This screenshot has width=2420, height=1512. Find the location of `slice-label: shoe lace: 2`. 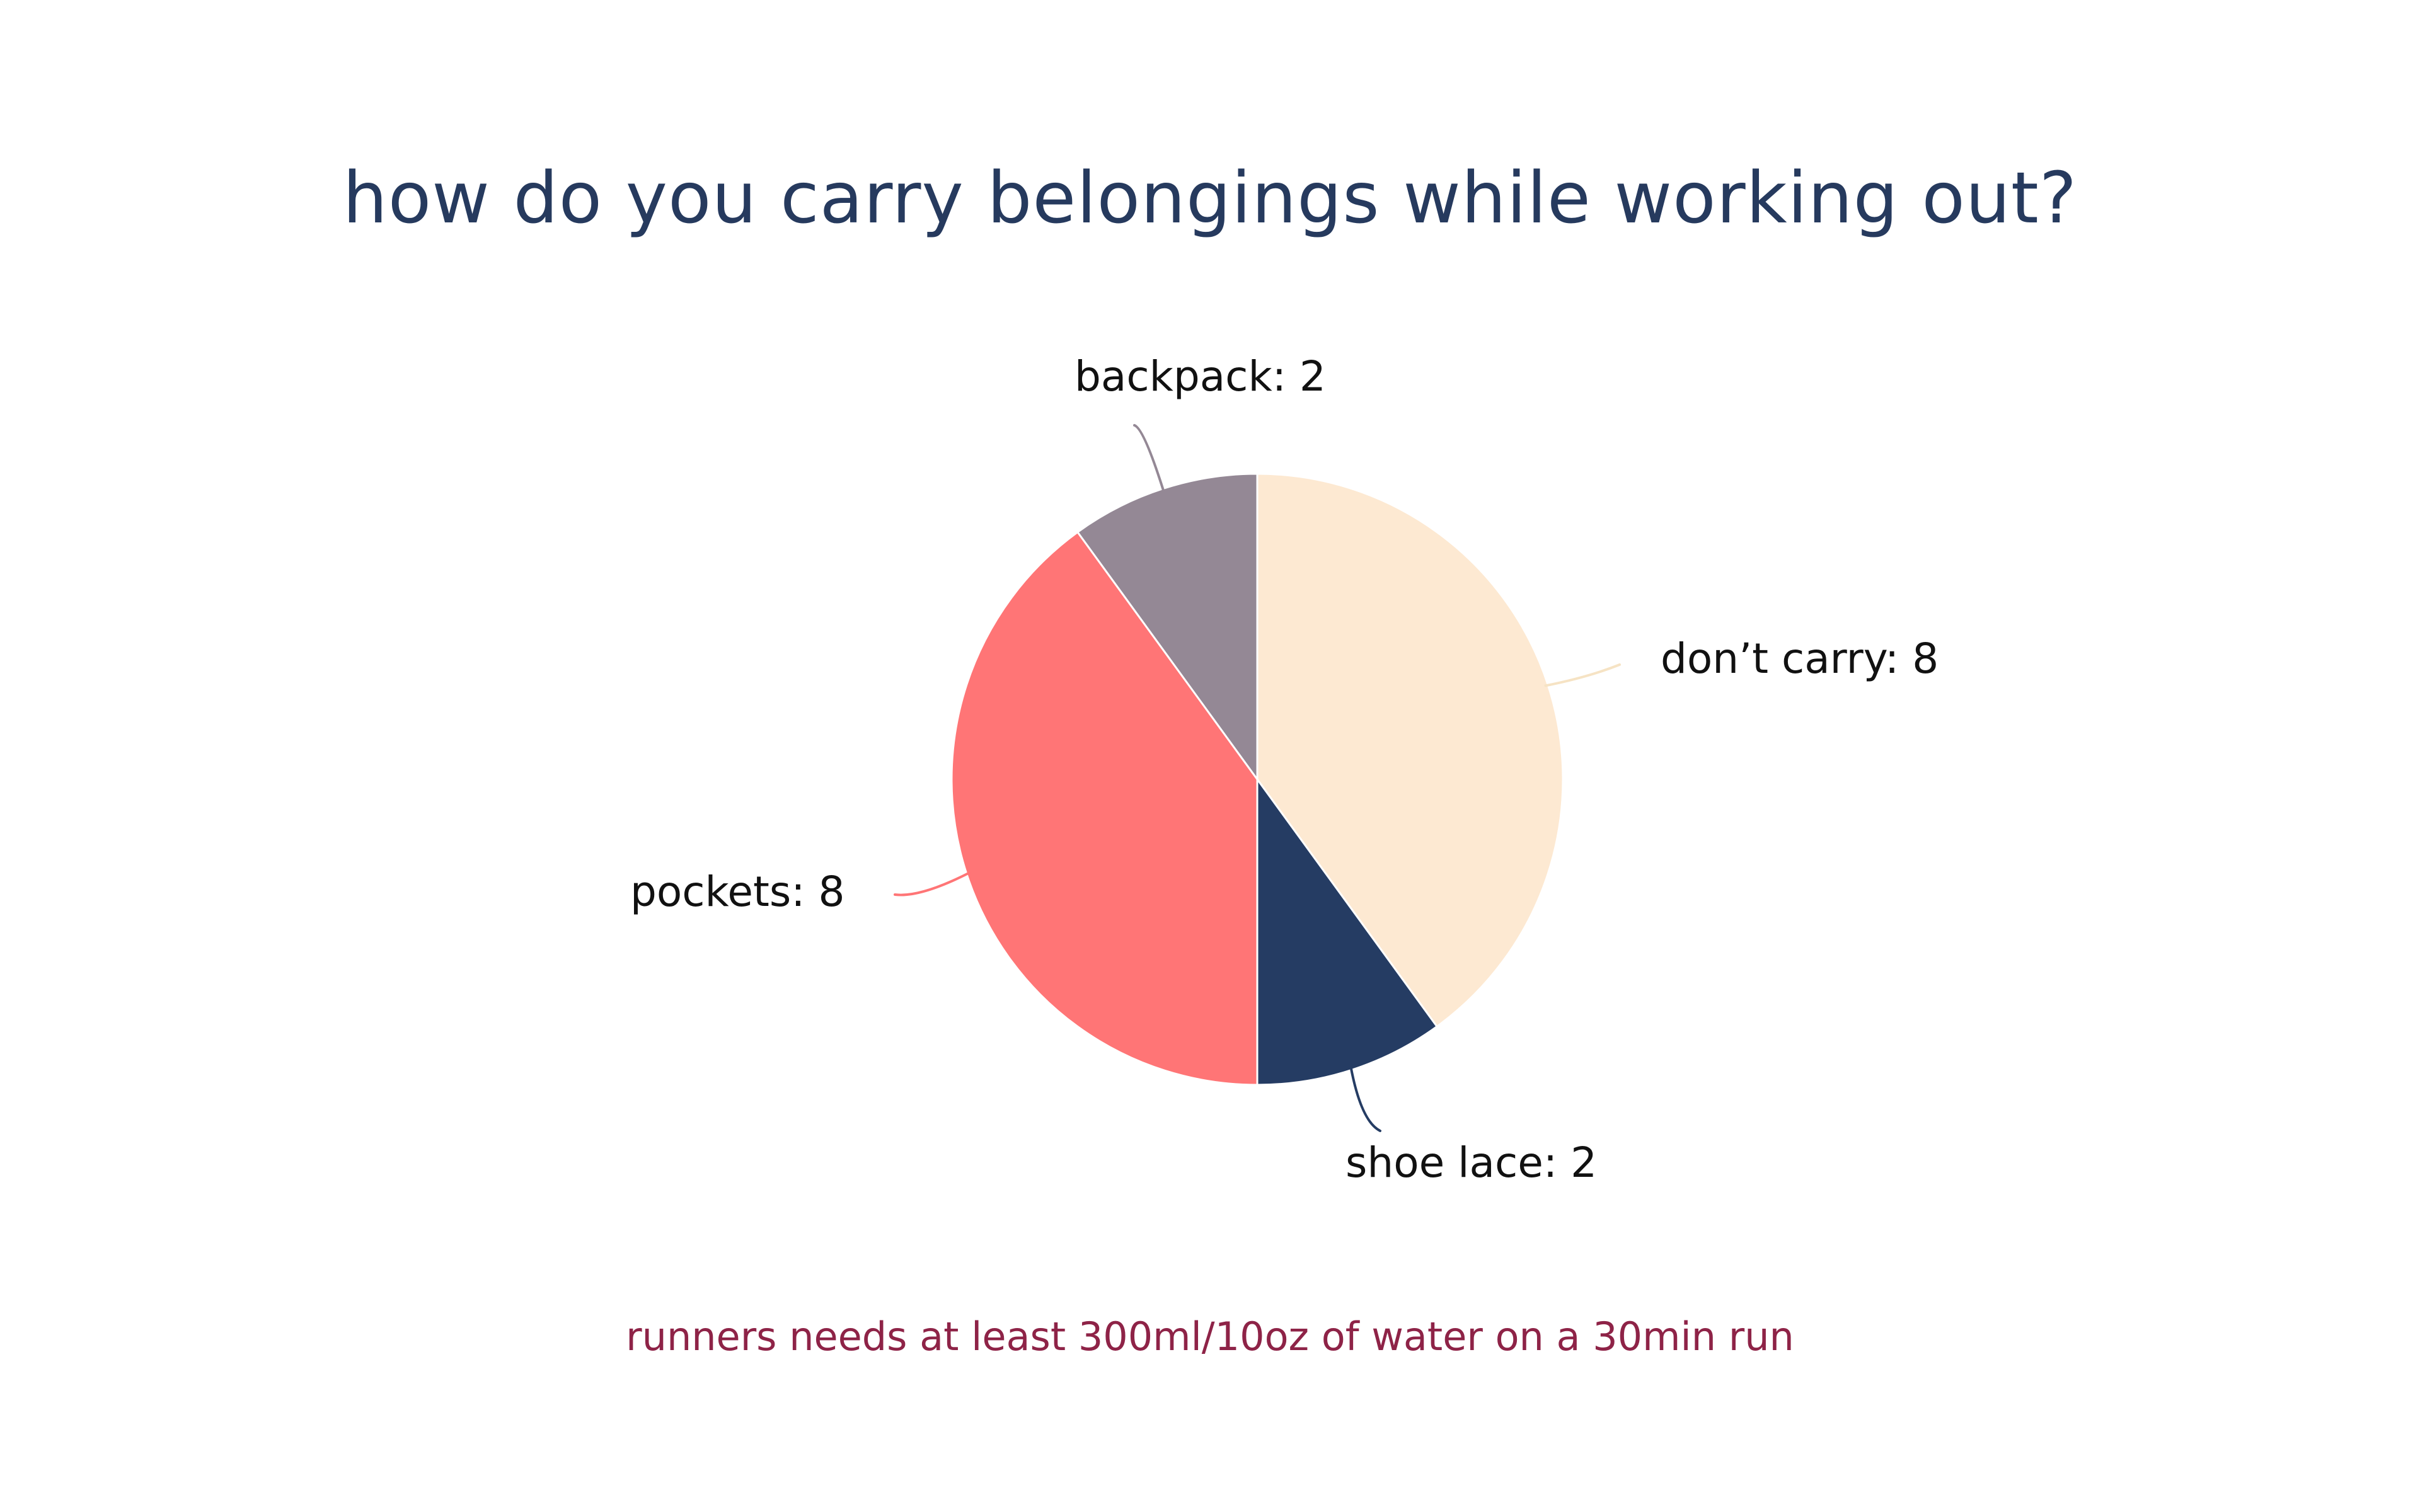

slice-label: shoe lace: 2 is located at coordinates (1471, 1162).